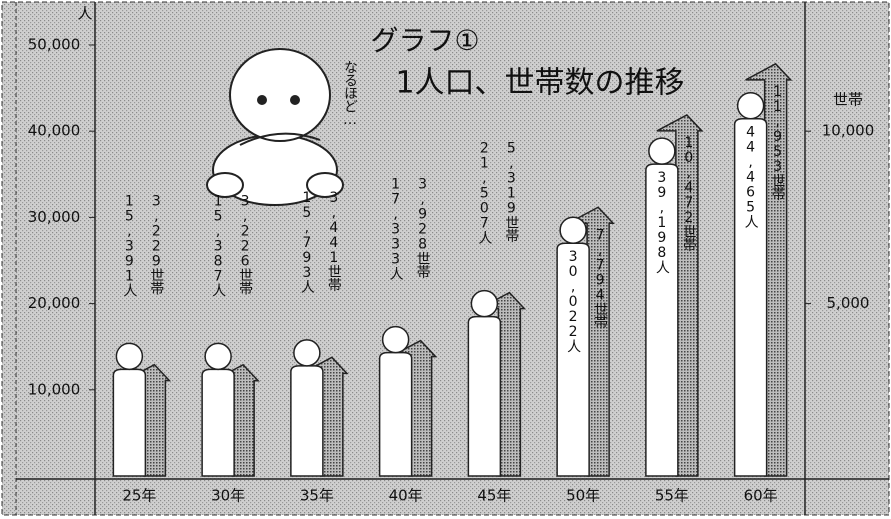  I want to click on y2-axis-label: 世帯, so click(848, 100).